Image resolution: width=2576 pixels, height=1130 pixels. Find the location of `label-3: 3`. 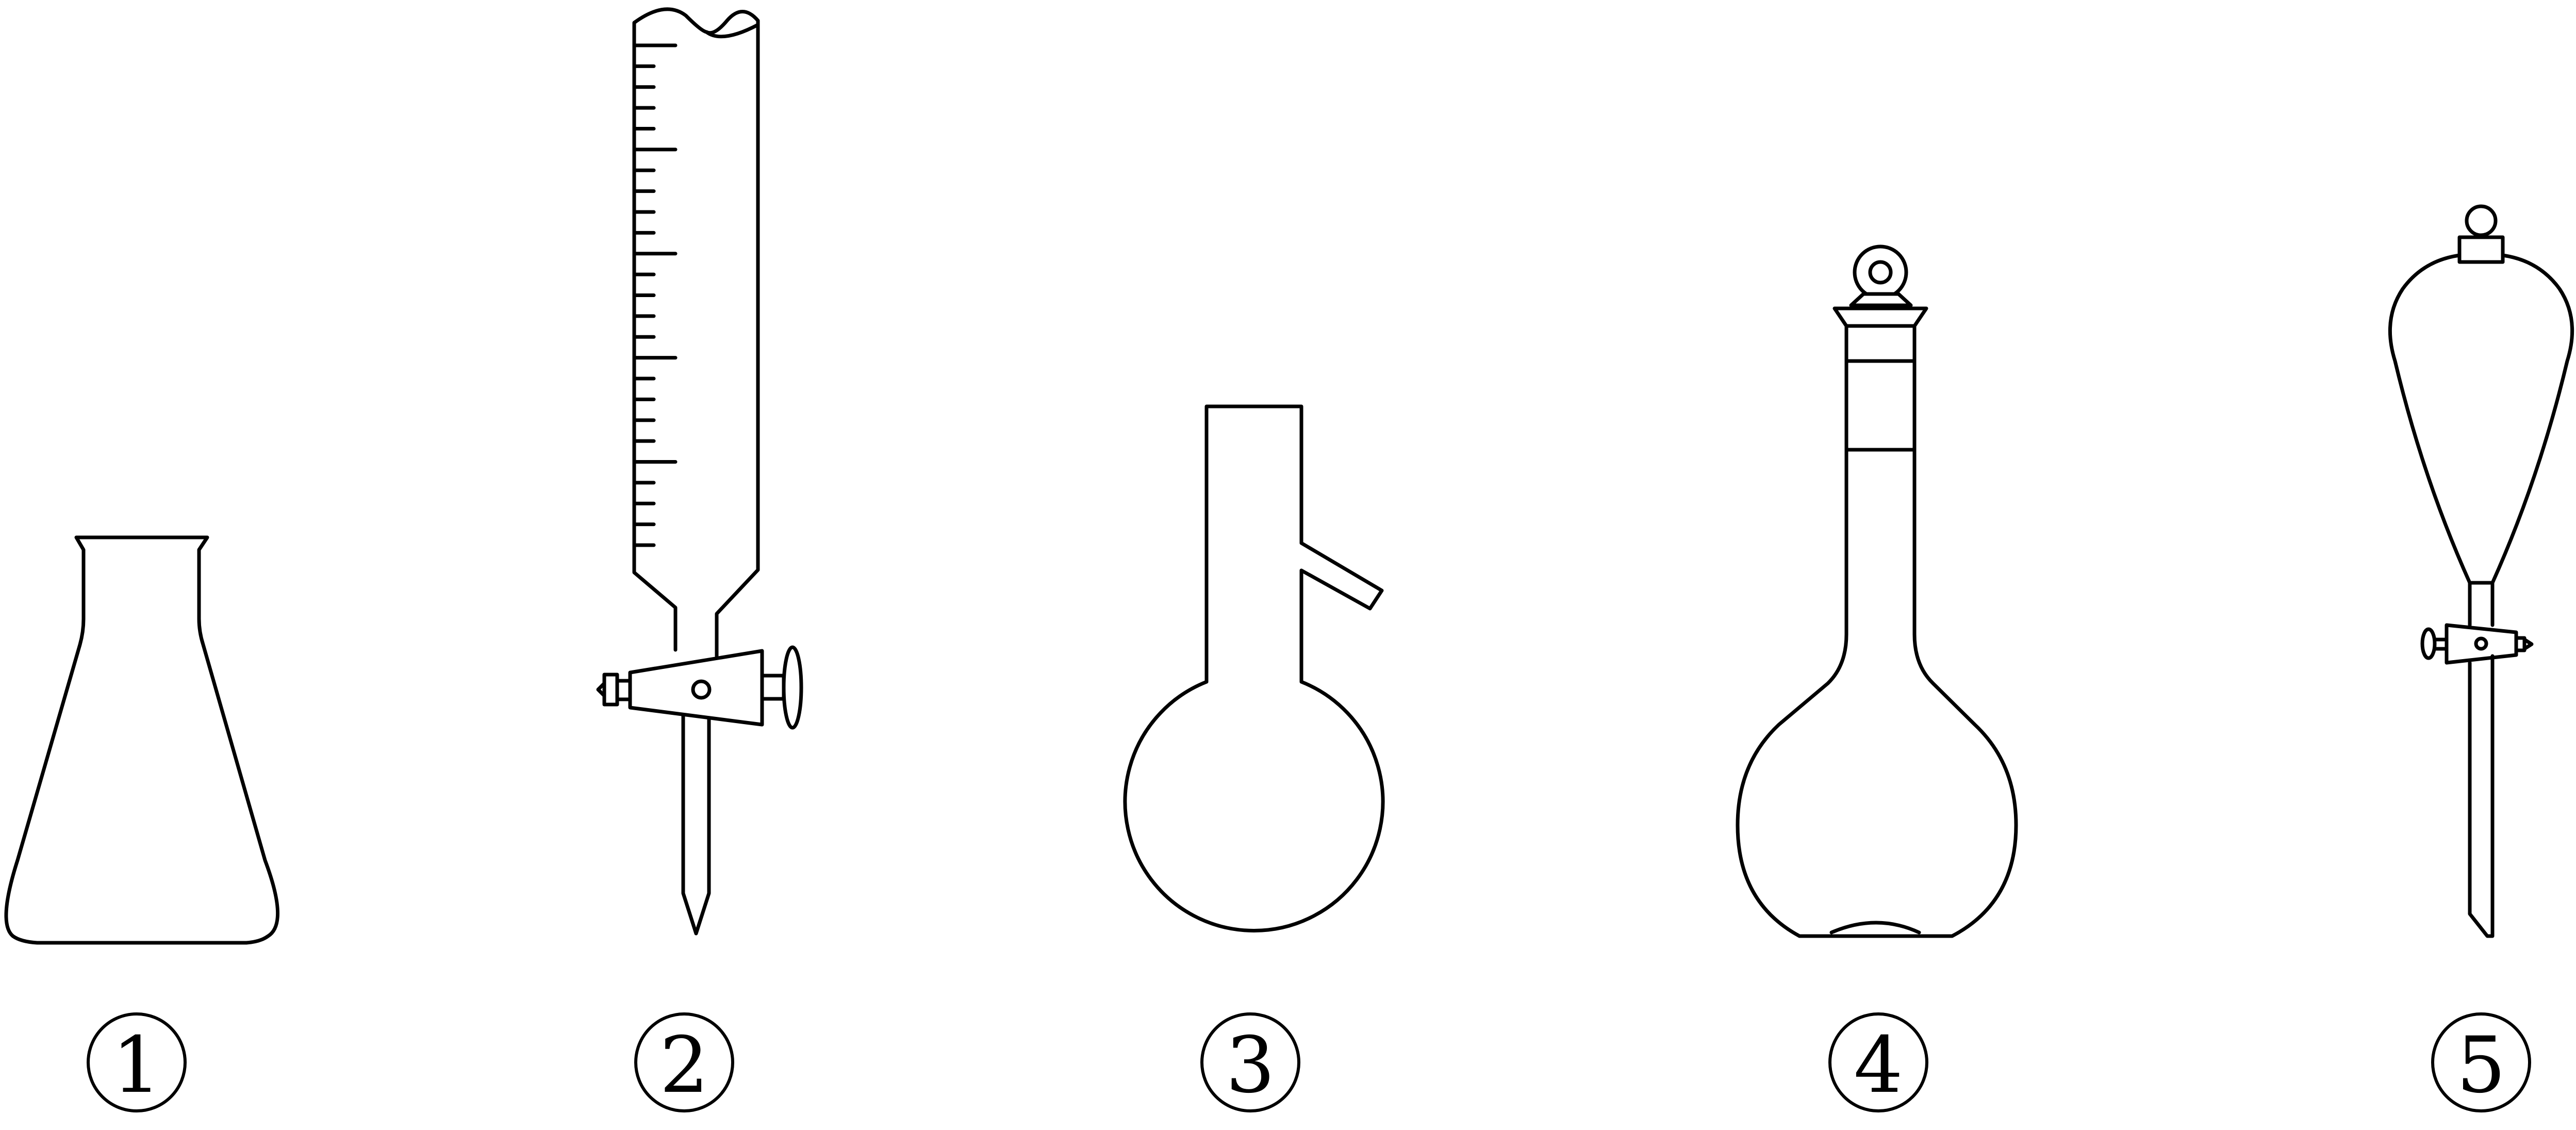

label-3: 3 is located at coordinates (1250, 1062).